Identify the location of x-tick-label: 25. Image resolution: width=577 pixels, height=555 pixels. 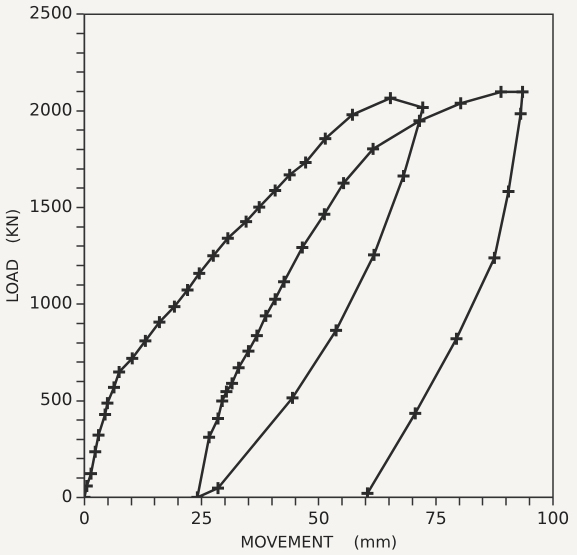
(201, 519).